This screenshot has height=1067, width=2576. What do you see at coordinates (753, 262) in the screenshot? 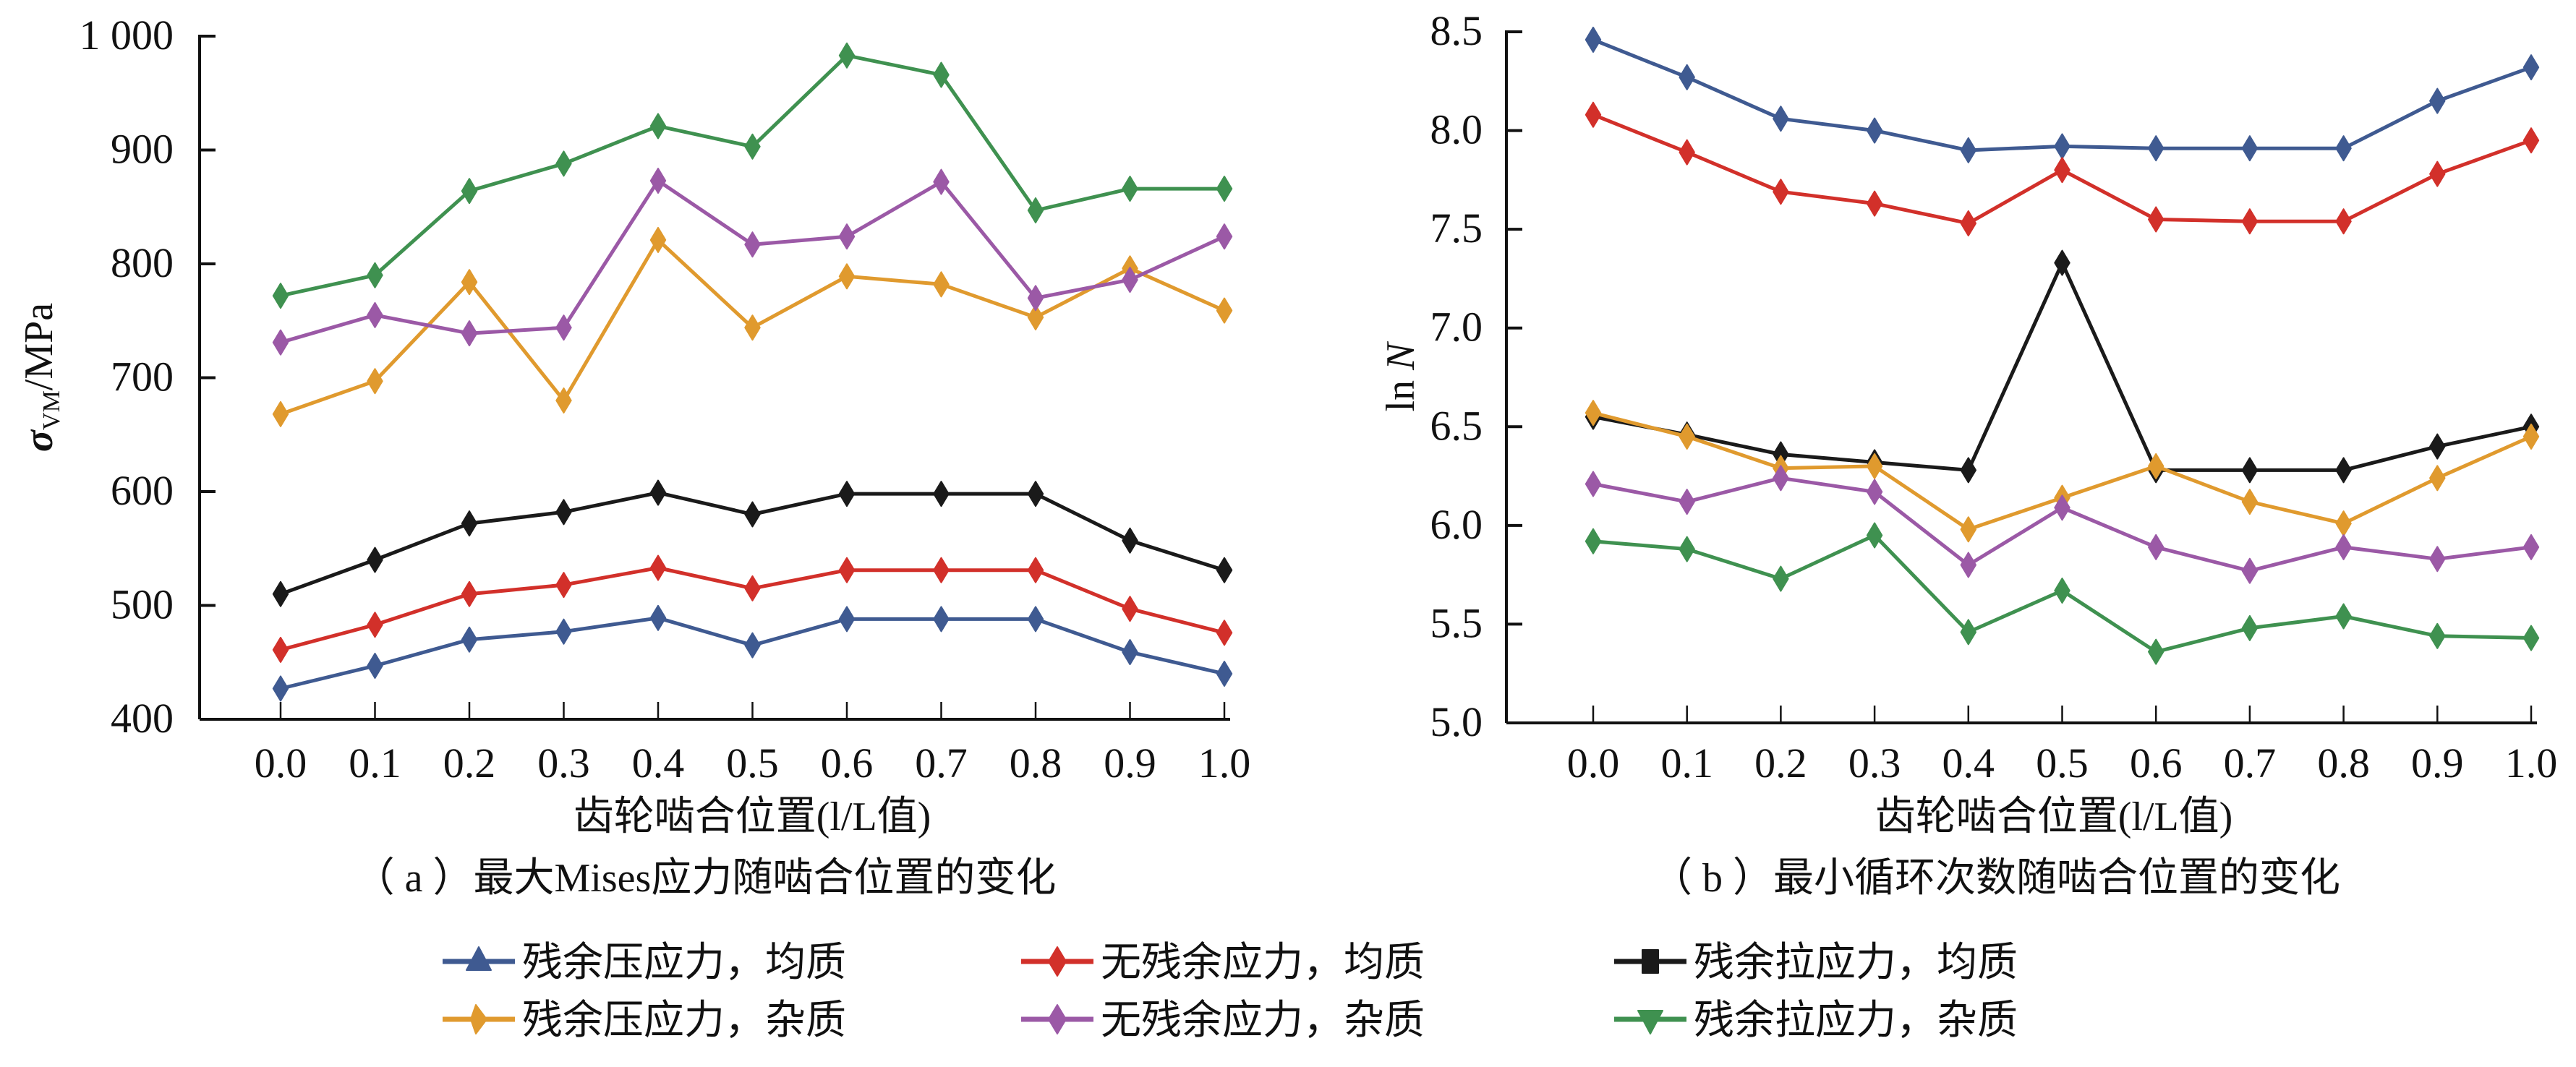
I see `series-none_incl` at bounding box center [753, 262].